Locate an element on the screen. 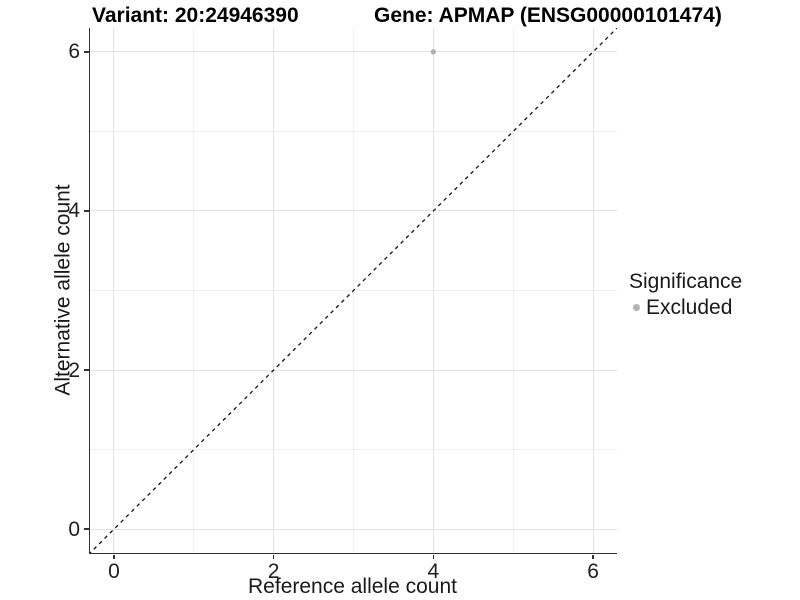 Image resolution: width=800 pixels, height=600 pixels. x-tick-label: 2 is located at coordinates (273, 571).